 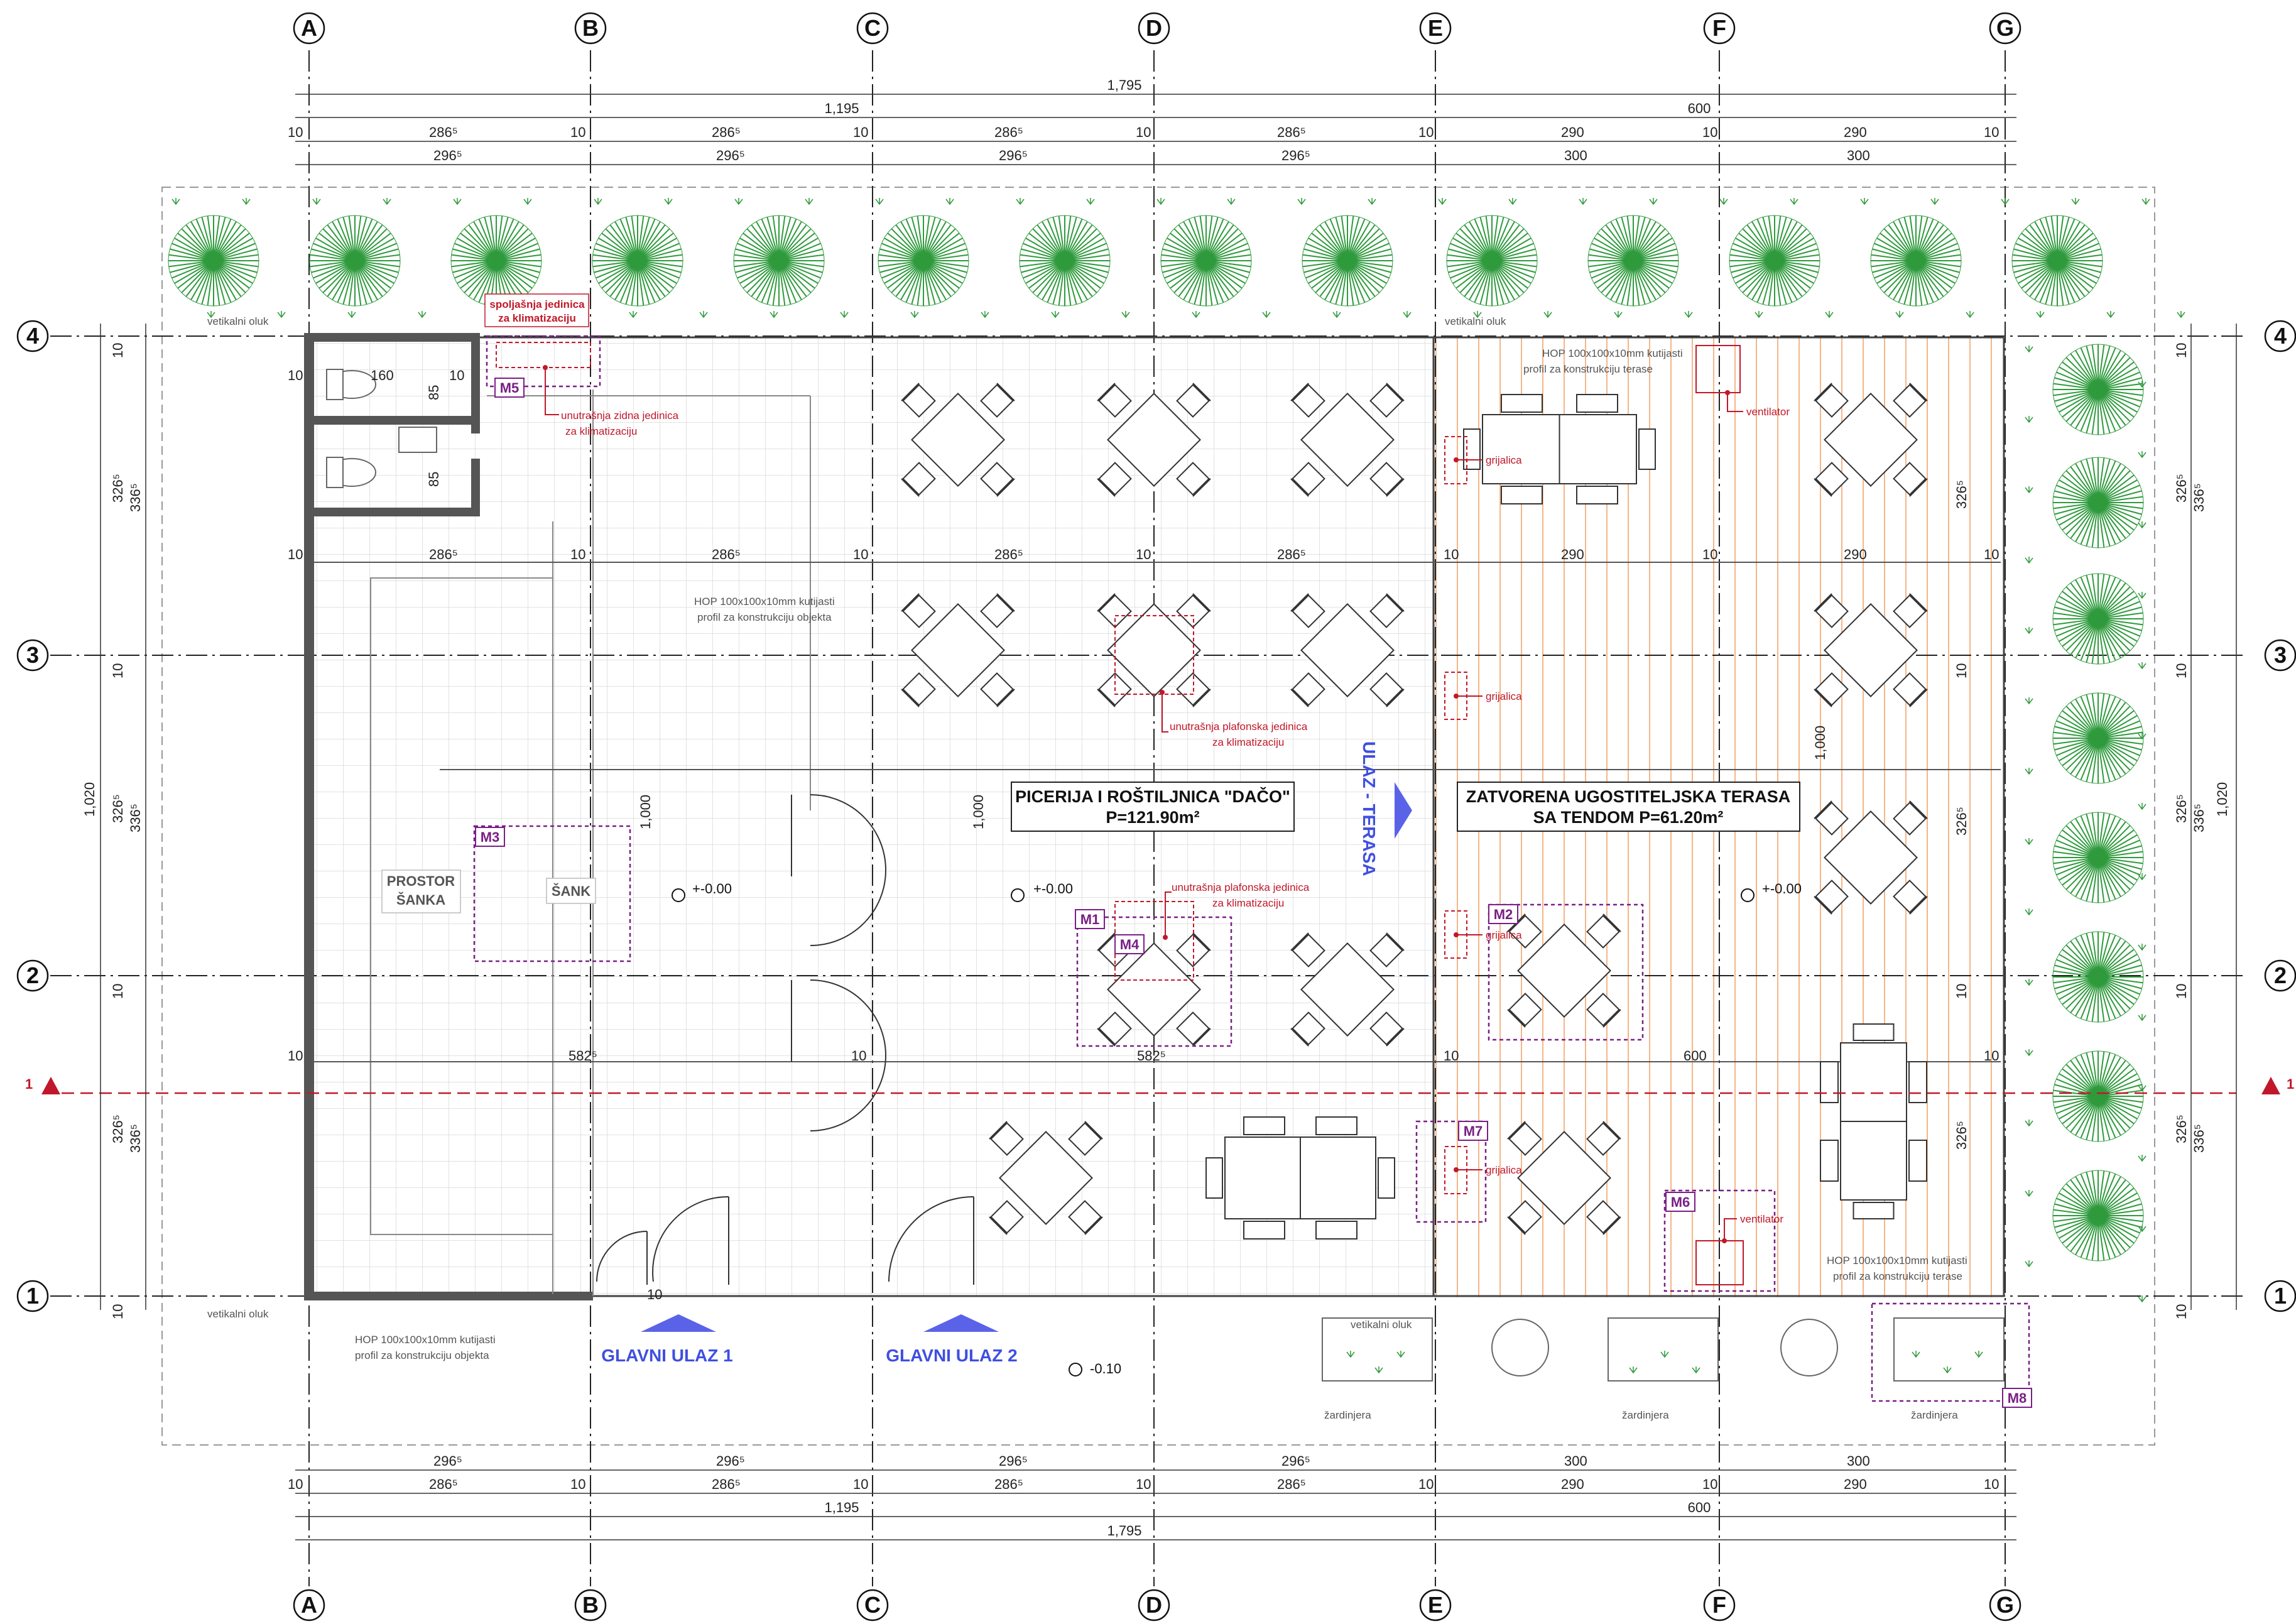 What do you see at coordinates (29, 1084) in the screenshot?
I see `section-label-left: 1` at bounding box center [29, 1084].